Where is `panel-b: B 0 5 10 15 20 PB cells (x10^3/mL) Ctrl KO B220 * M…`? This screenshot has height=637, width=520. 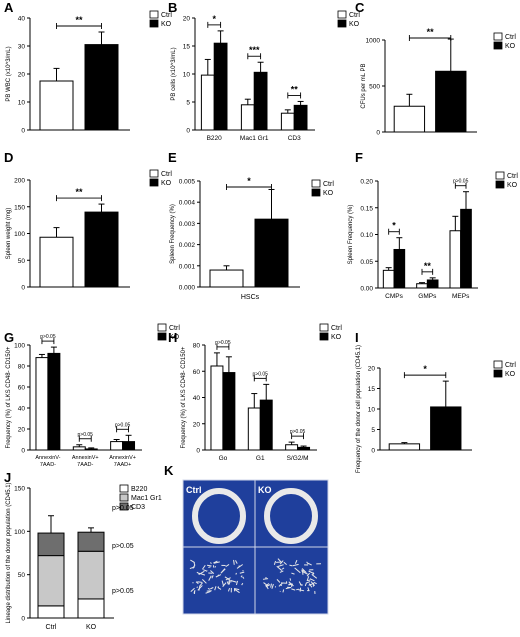 panel-b: B 0 5 10 15 20 PB cells (x10^3/mL) Ctrl KO B220 * M… is located at coordinates (264, 71).